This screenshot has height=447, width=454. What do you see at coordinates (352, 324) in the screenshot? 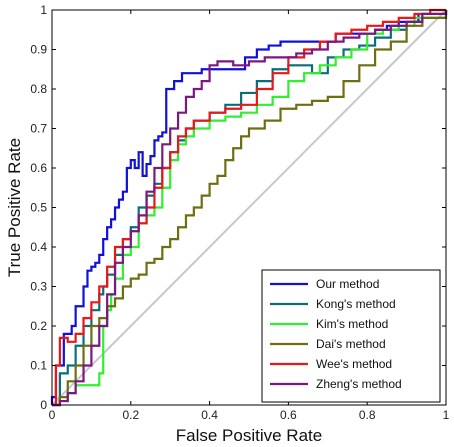
I see `legend-label: Kim's method` at bounding box center [352, 324].